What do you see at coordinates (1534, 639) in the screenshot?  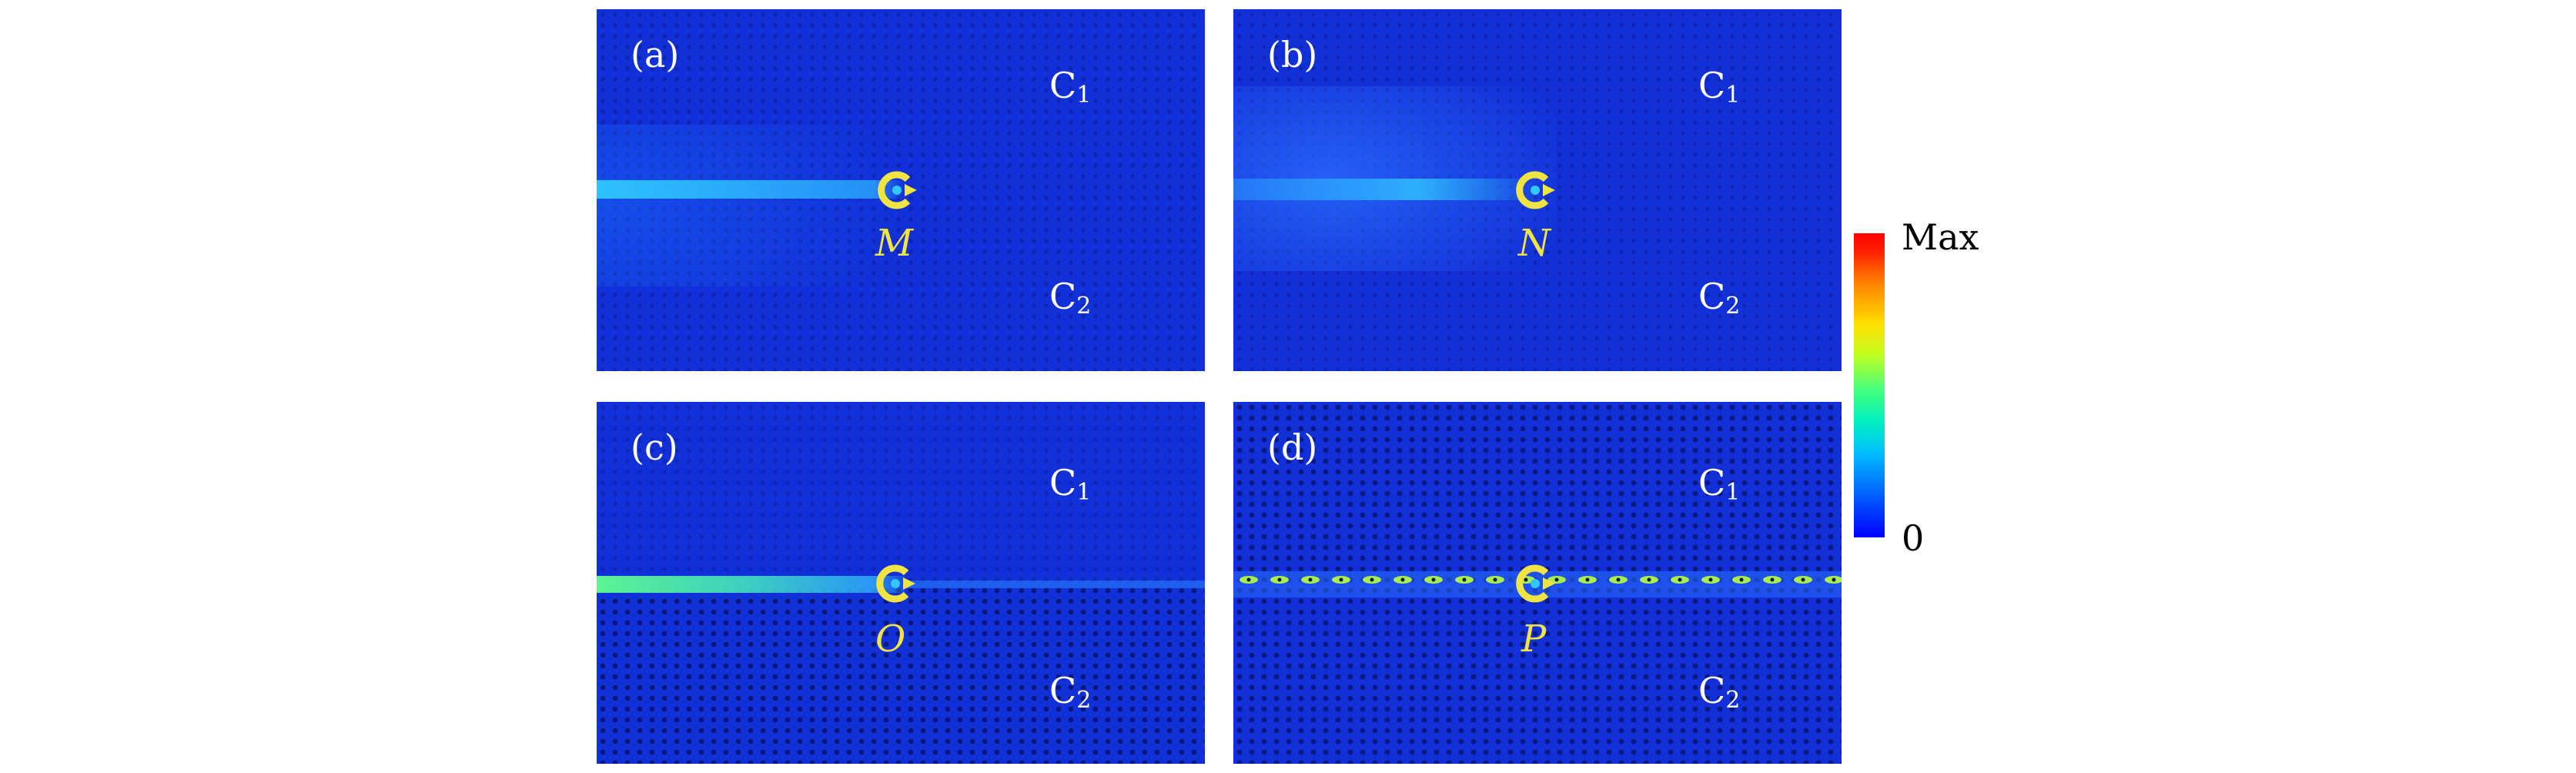 I see `source-label: P` at bounding box center [1534, 639].